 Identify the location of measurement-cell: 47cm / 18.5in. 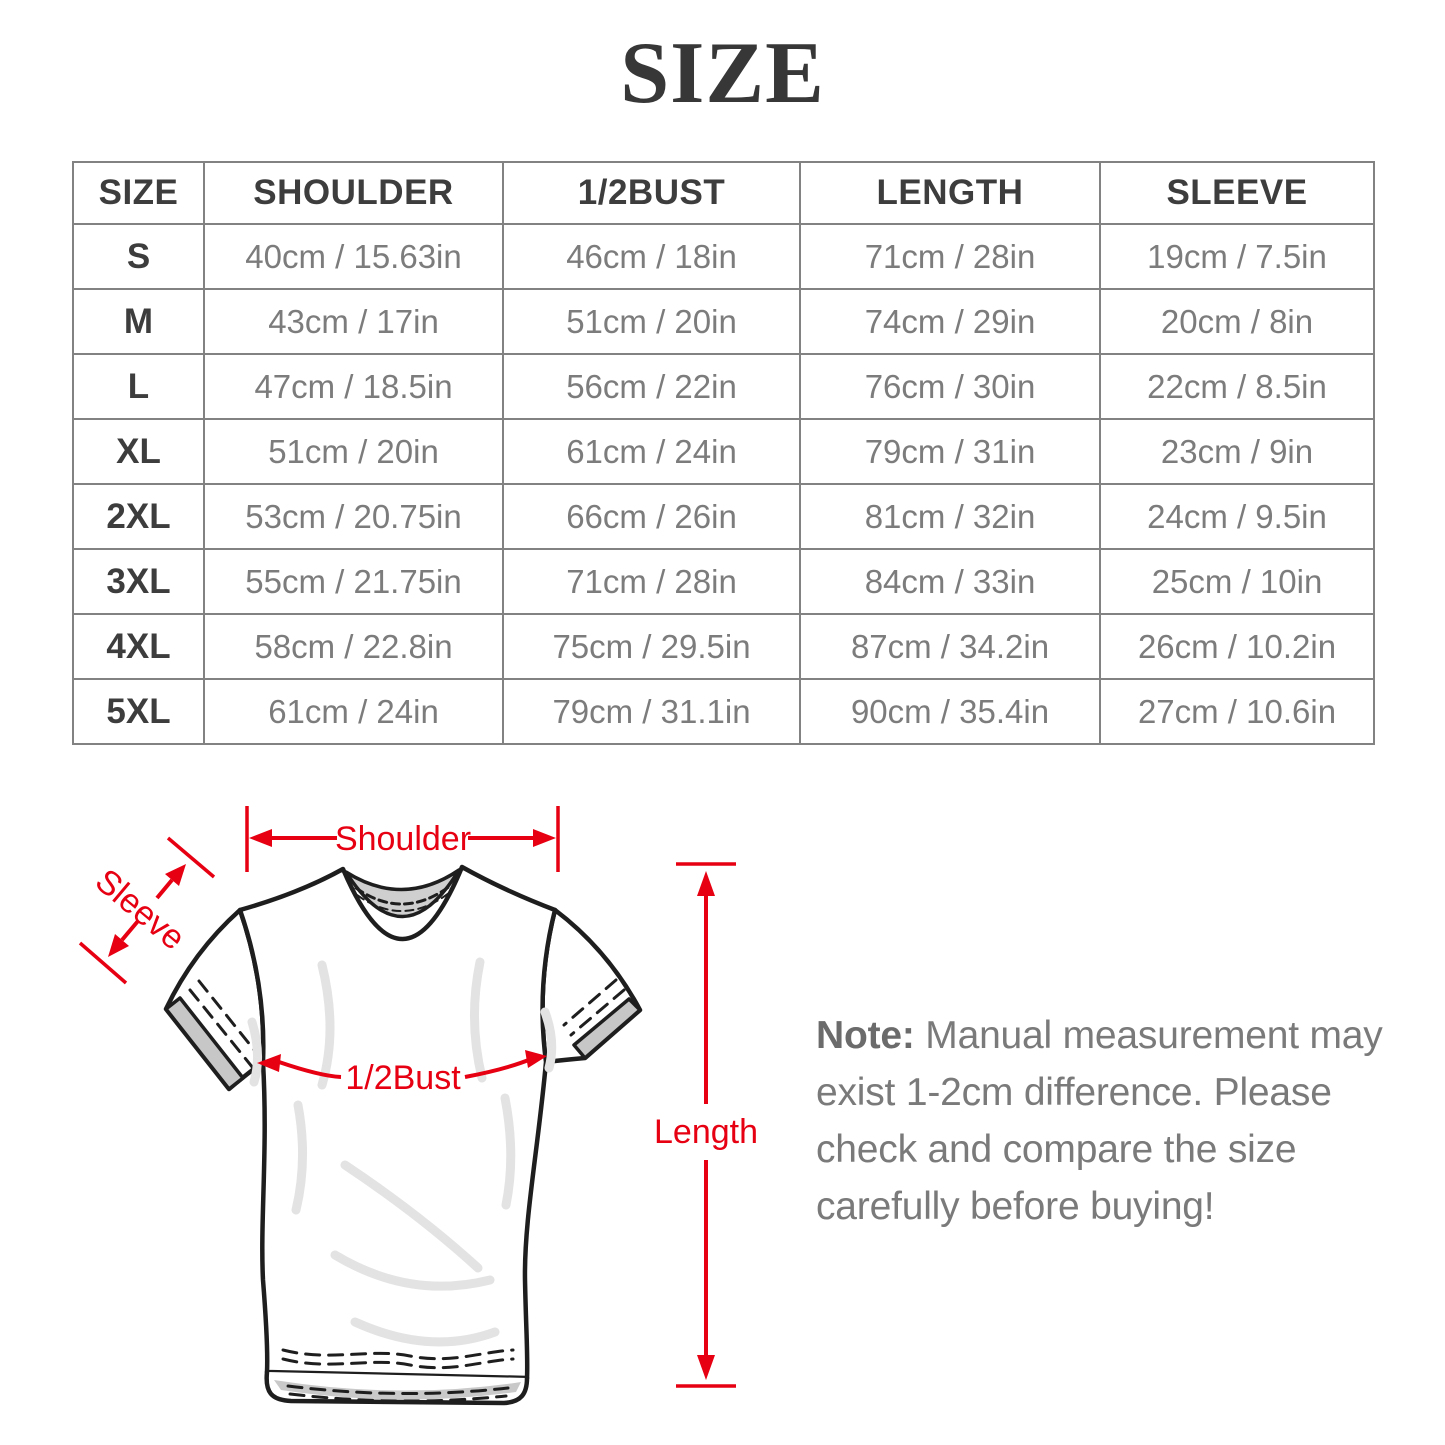
(353, 386).